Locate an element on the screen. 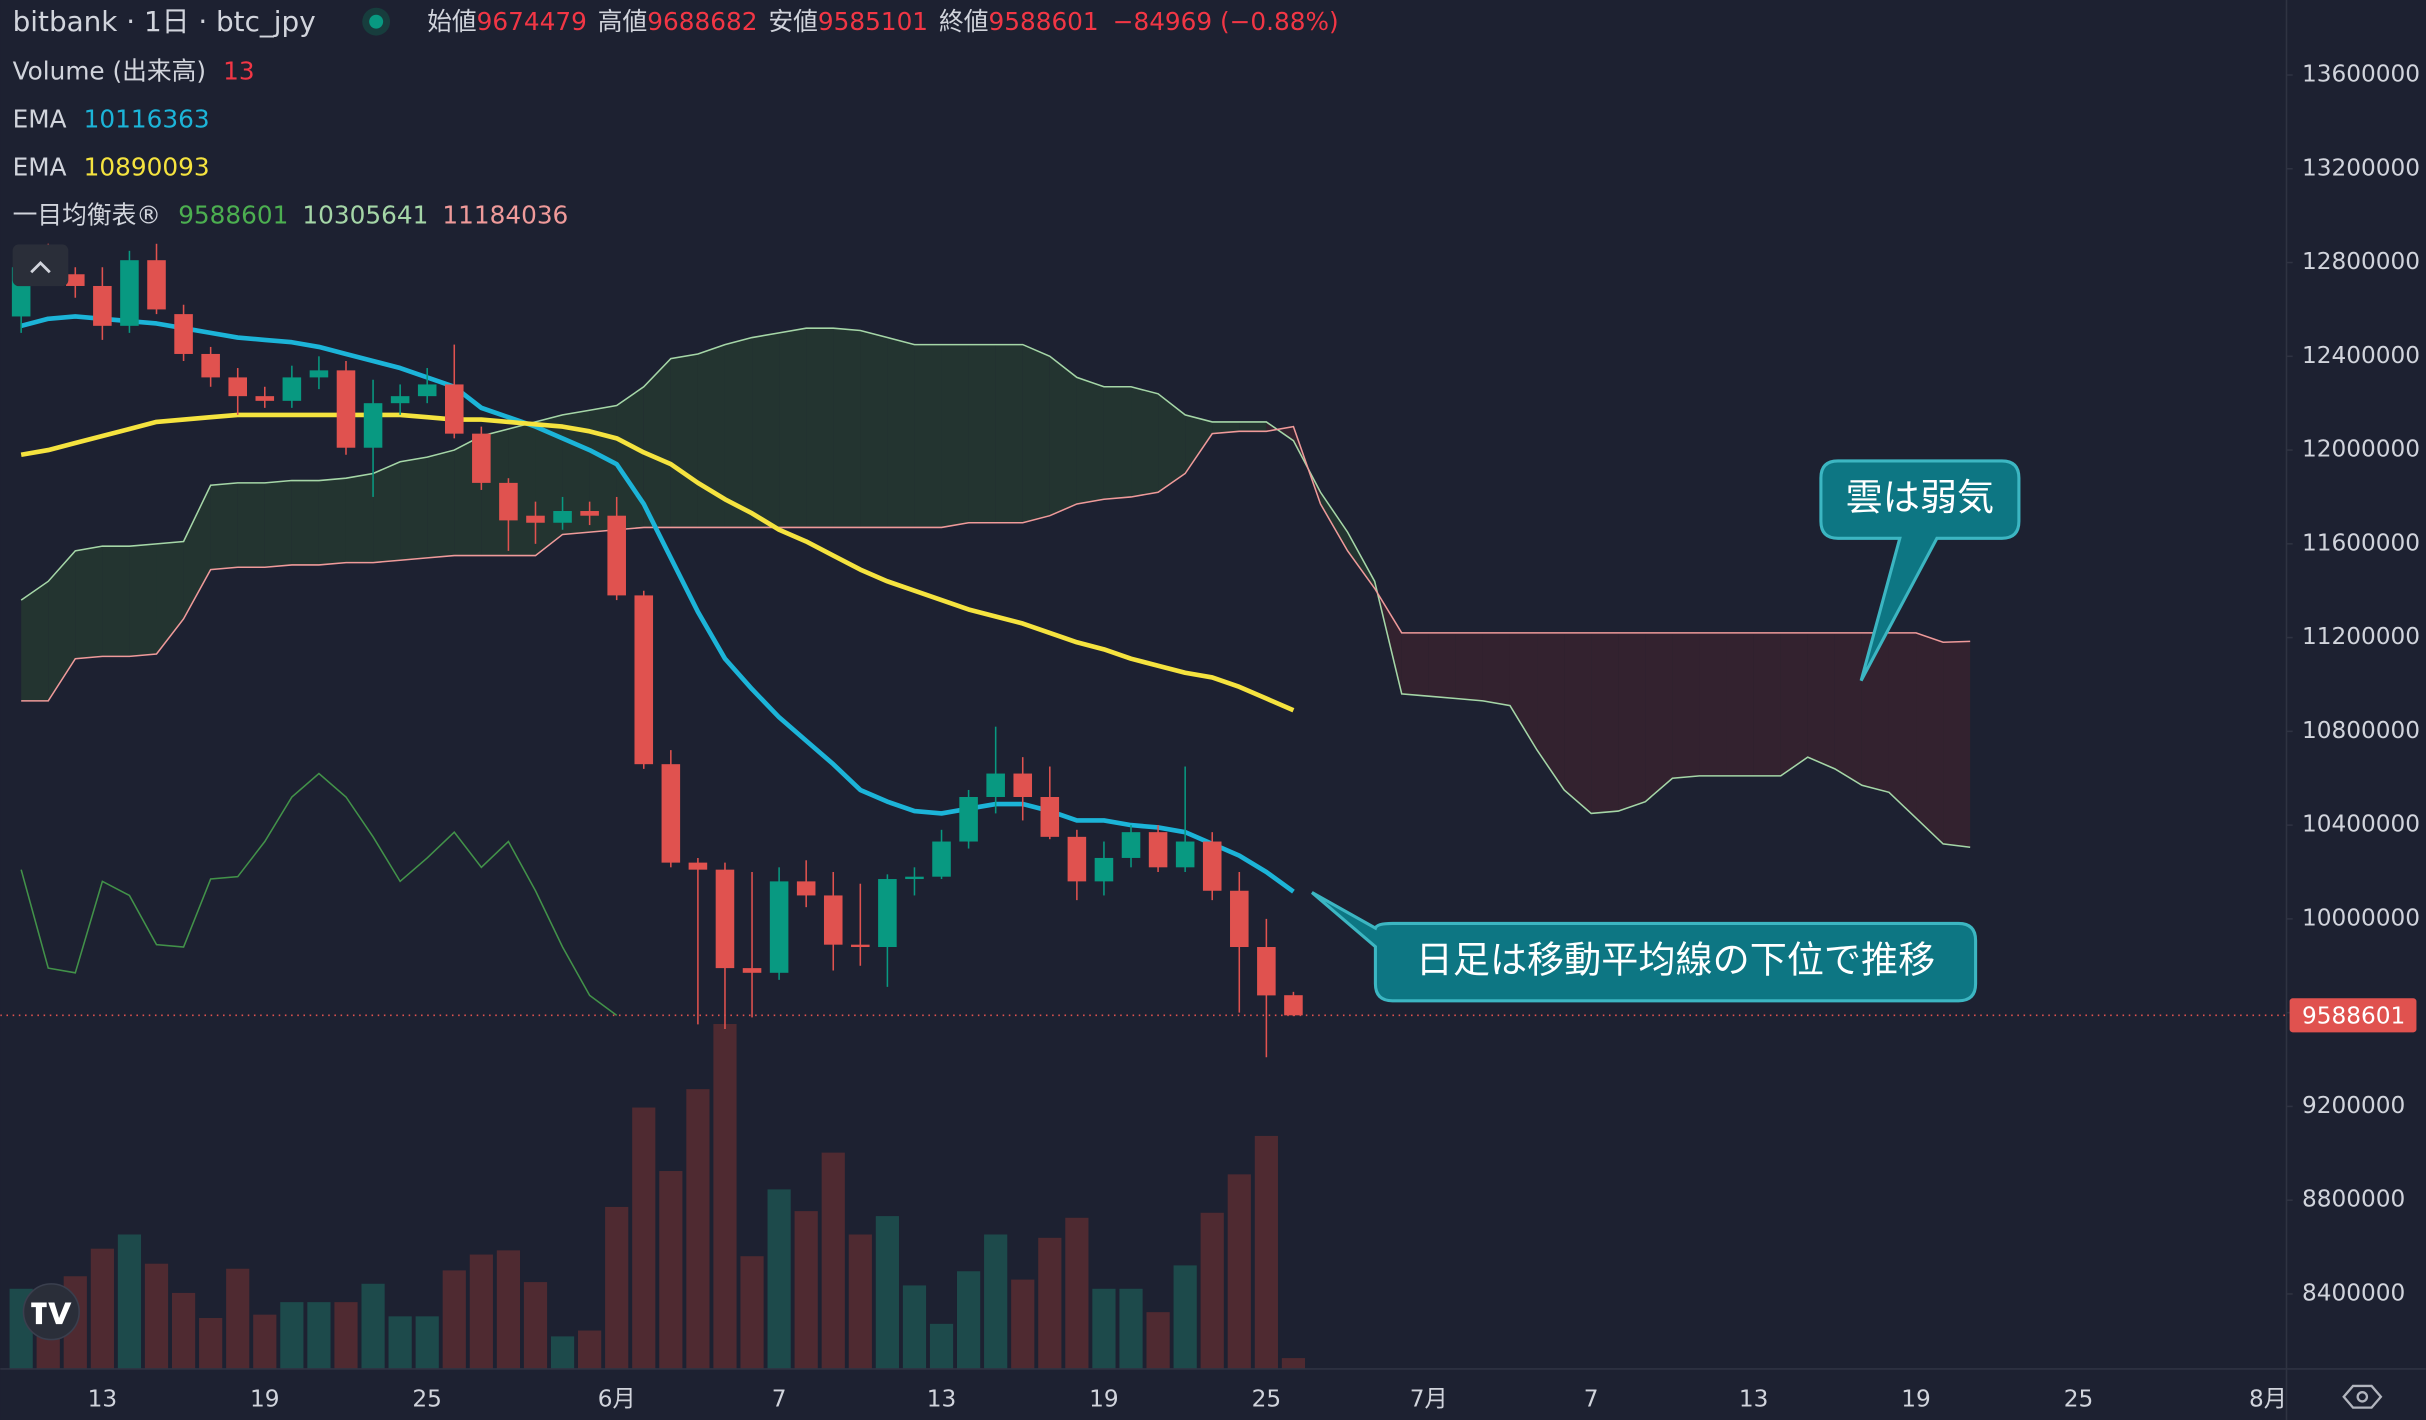 The height and width of the screenshot is (1420, 2426). ichimoku-line is located at coordinates (319, 894).